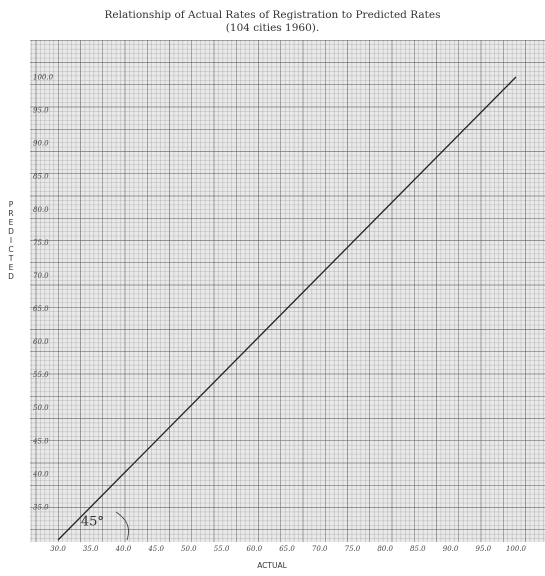  I want to click on x-tick-label: 70.0, so click(320, 549).